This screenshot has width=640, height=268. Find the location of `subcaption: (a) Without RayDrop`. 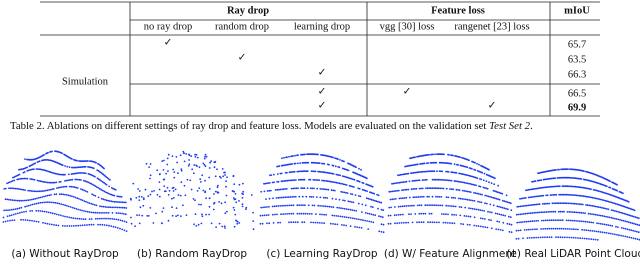

subcaption: (a) Without RayDrop is located at coordinates (65, 254).